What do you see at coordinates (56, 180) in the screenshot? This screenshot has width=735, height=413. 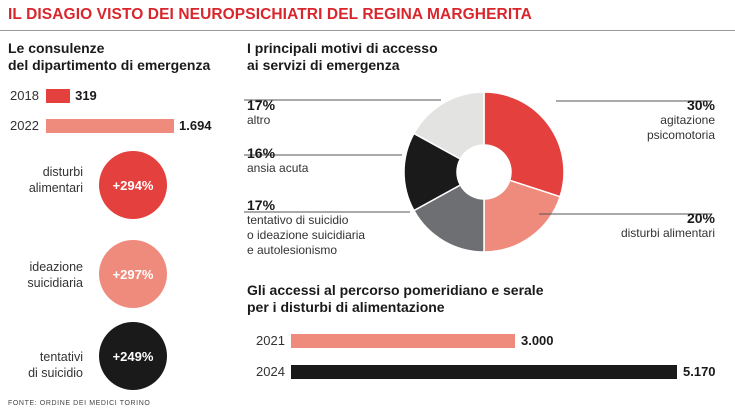 I see `circle-label-disturbi: disturbi alimentari` at bounding box center [56, 180].